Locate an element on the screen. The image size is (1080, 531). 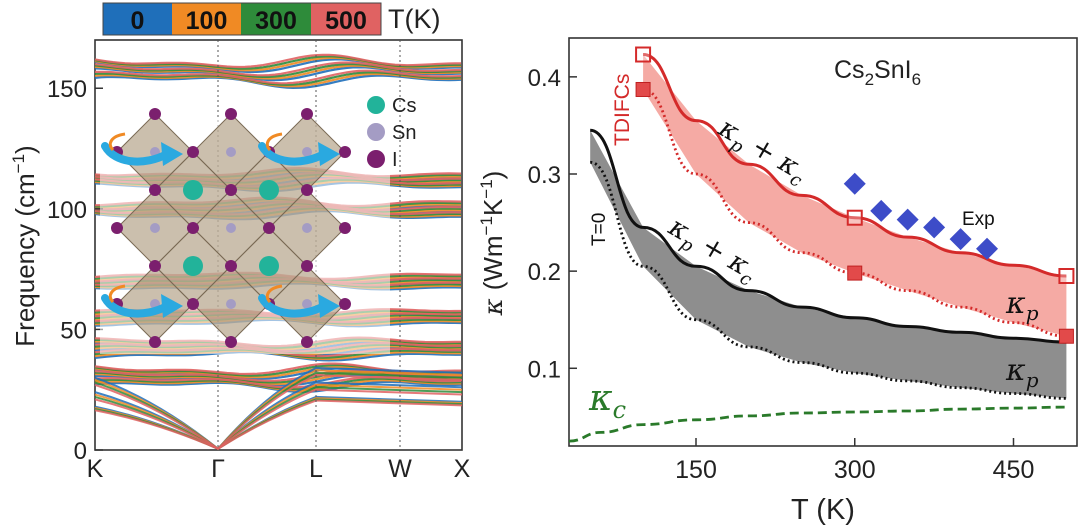
ylabel-units: (Wm is located at coordinates (493, 262).